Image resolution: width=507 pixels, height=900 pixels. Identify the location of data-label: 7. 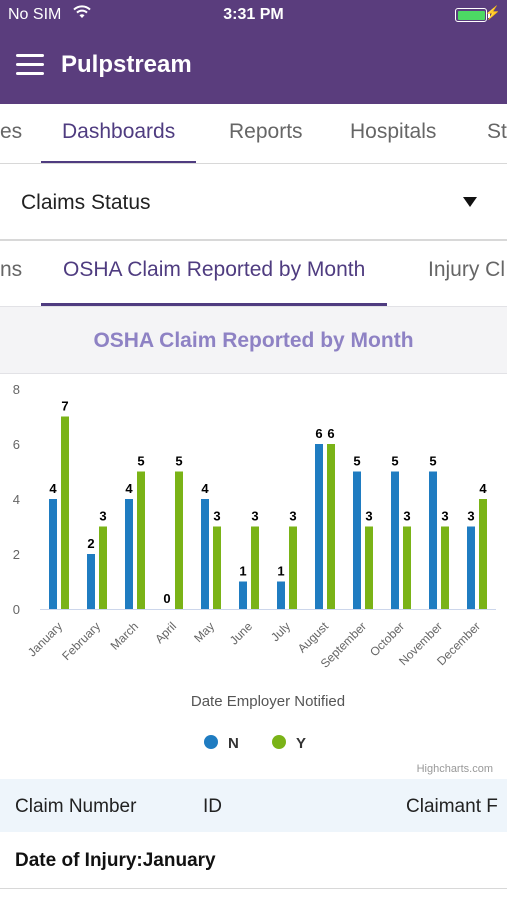
(64, 406).